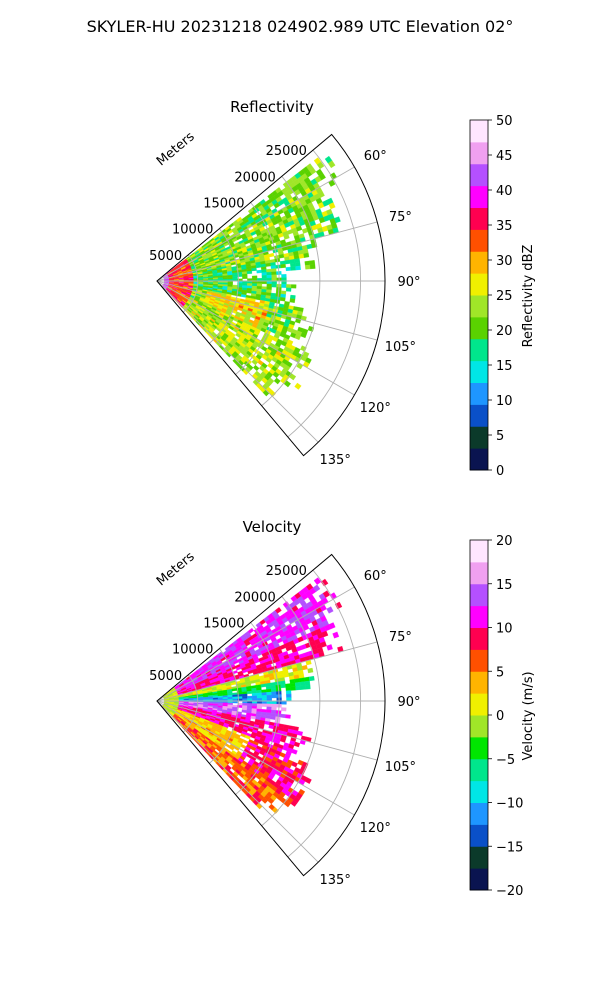  What do you see at coordinates (500, 716) in the screenshot?
I see `colorbar-tick-label: 0` at bounding box center [500, 716].